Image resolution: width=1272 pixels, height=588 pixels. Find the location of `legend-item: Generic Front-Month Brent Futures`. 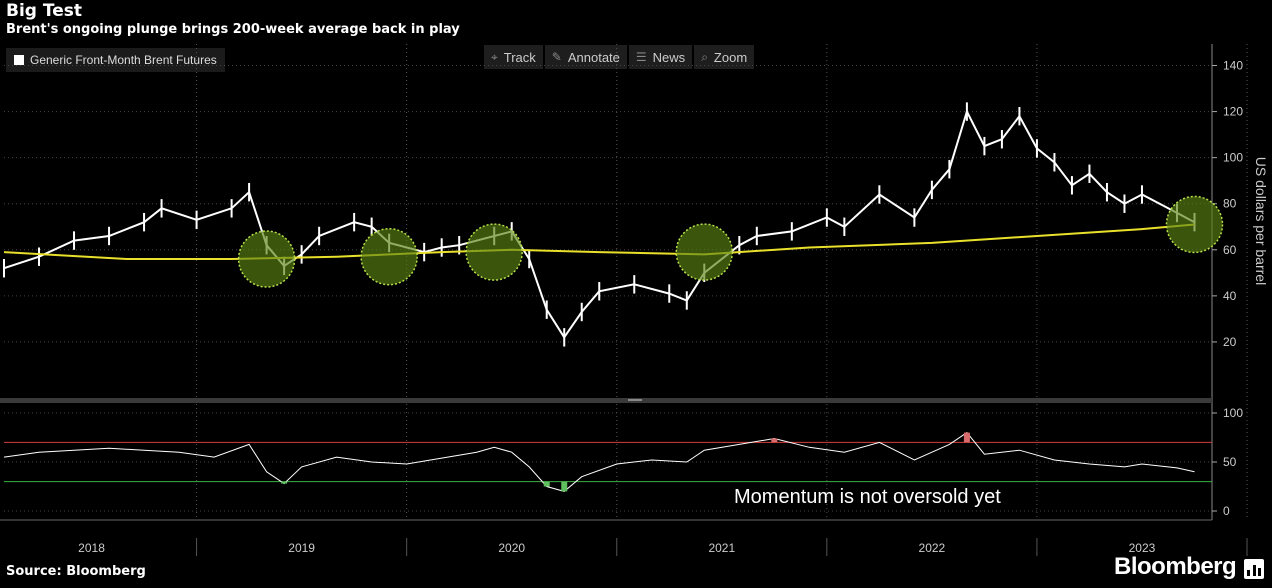

legend-item: Generic Front-Month Brent Futures is located at coordinates (115, 60).